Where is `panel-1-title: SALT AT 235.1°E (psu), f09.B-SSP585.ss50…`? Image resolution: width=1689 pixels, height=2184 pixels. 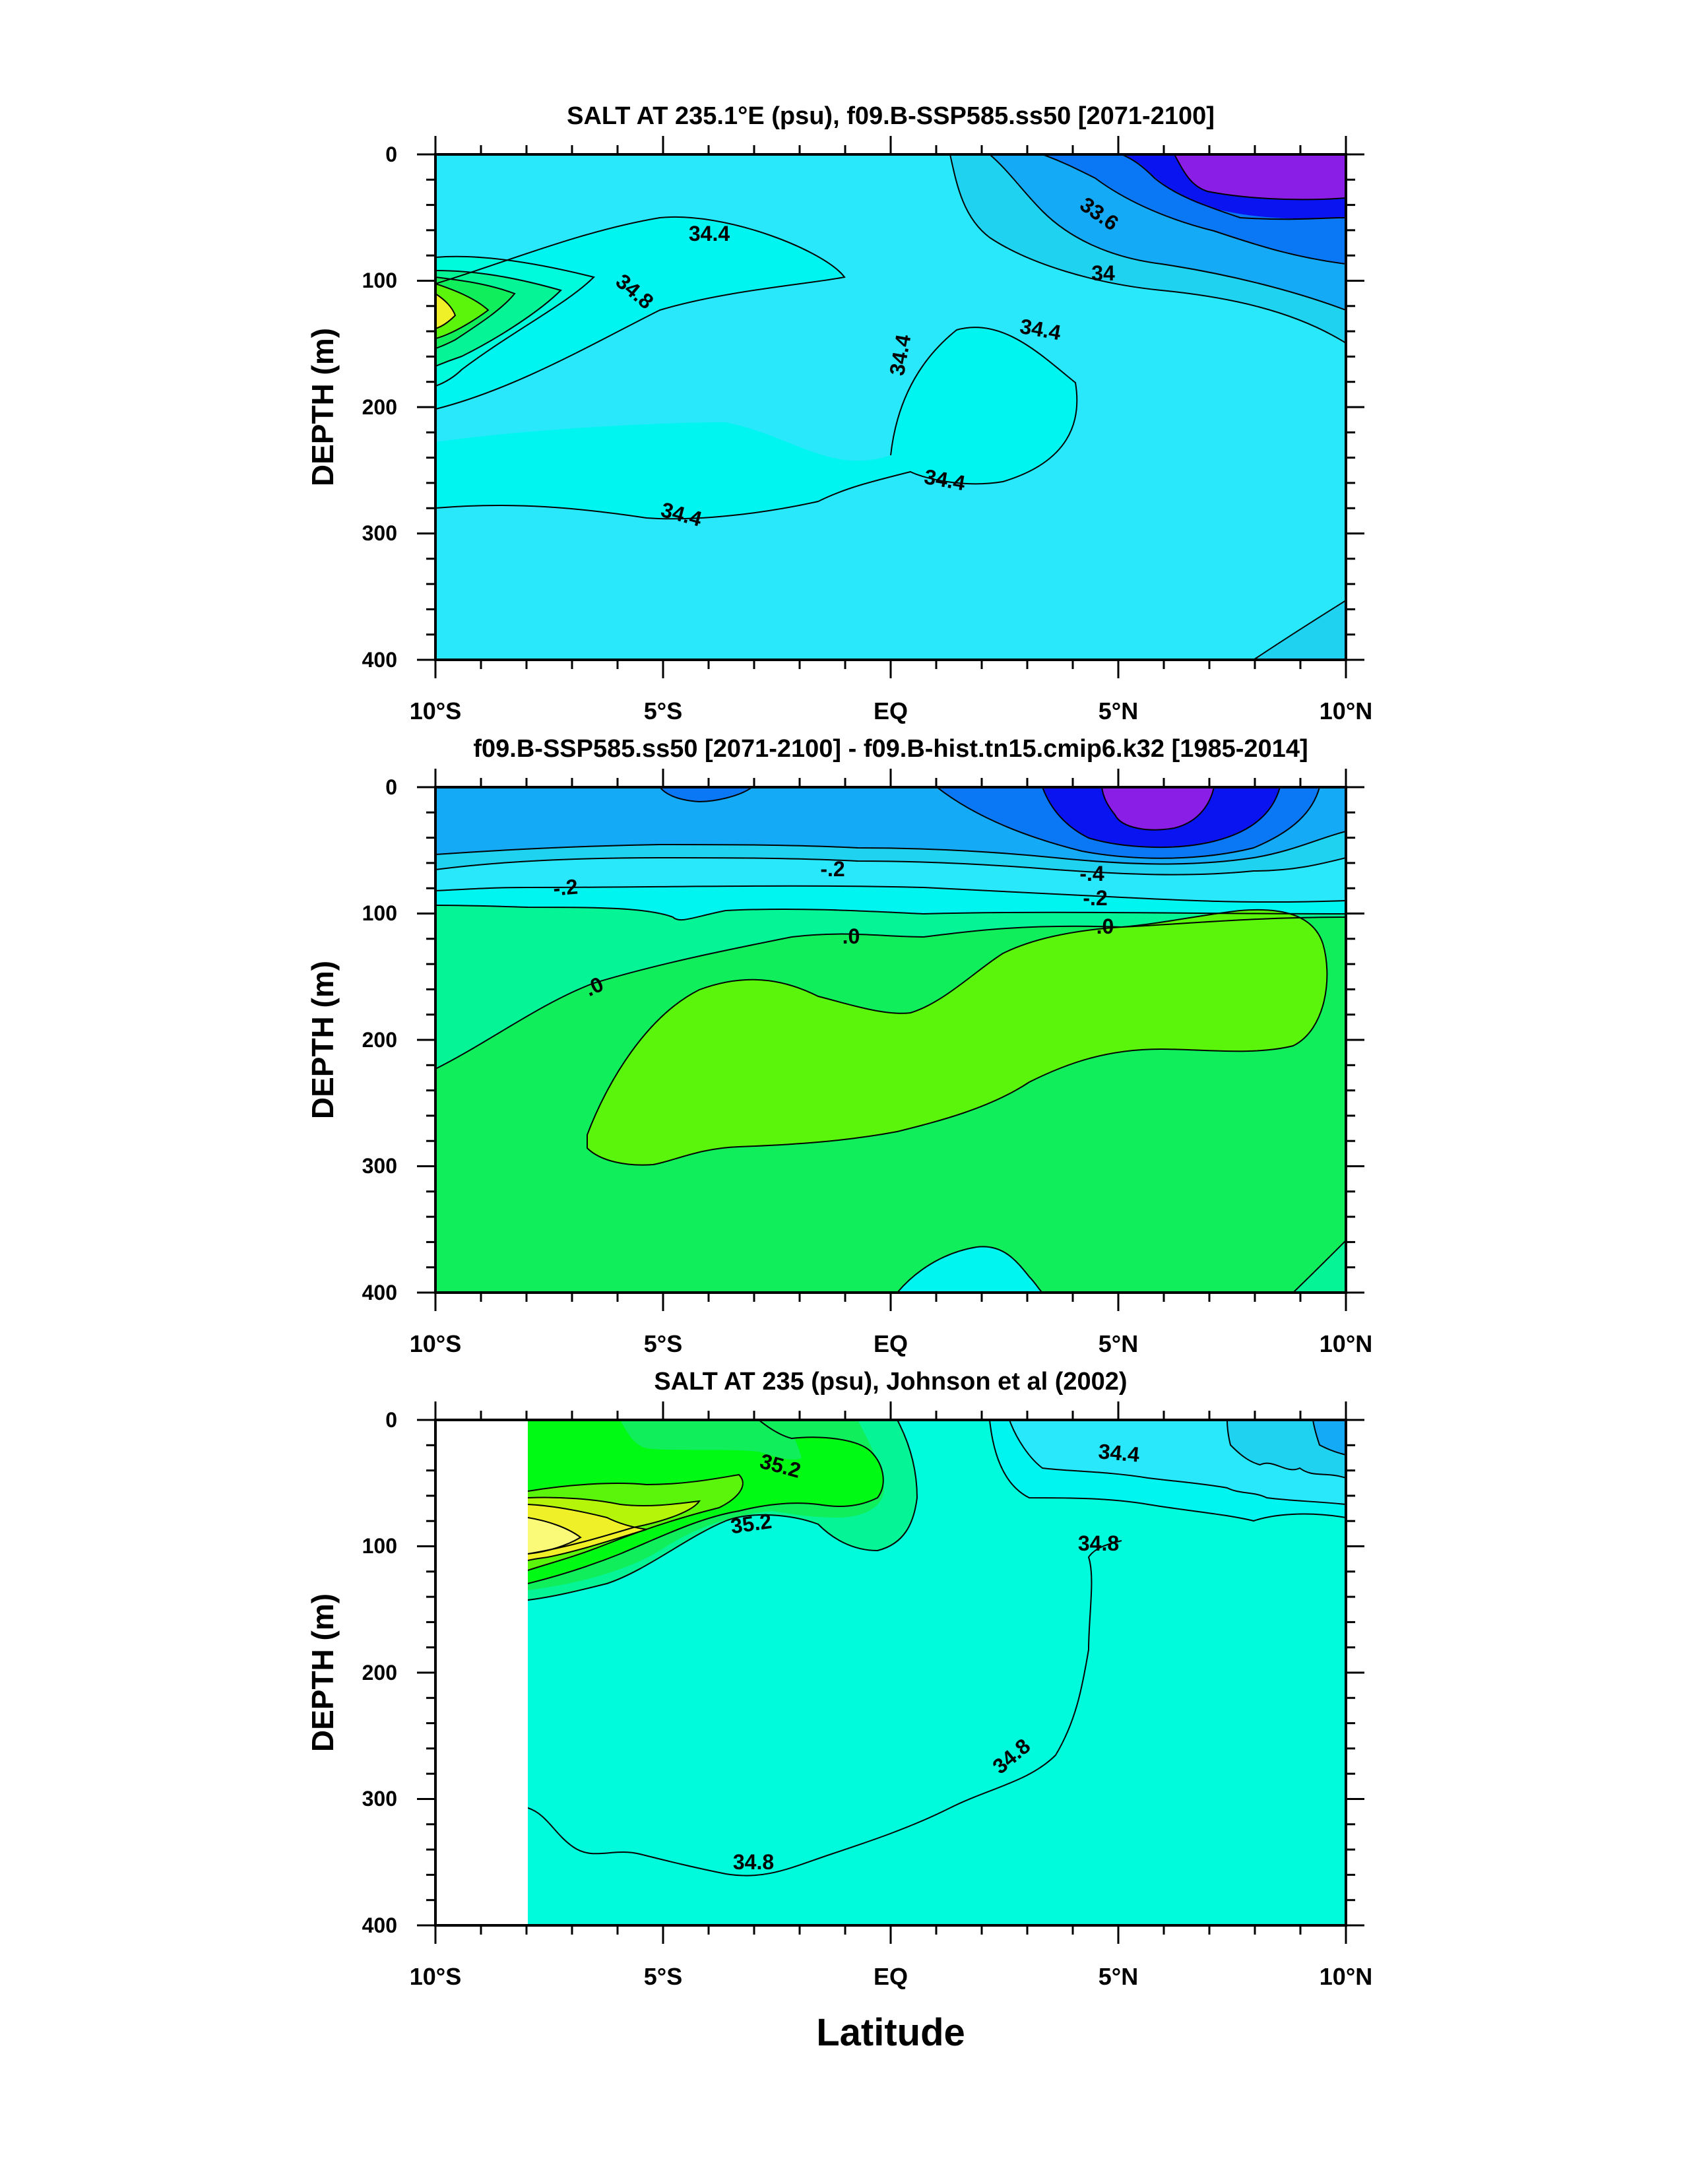
panel-1-title: SALT AT 235.1°E (psu), f09.B-SSP585.ss50… is located at coordinates (891, 116).